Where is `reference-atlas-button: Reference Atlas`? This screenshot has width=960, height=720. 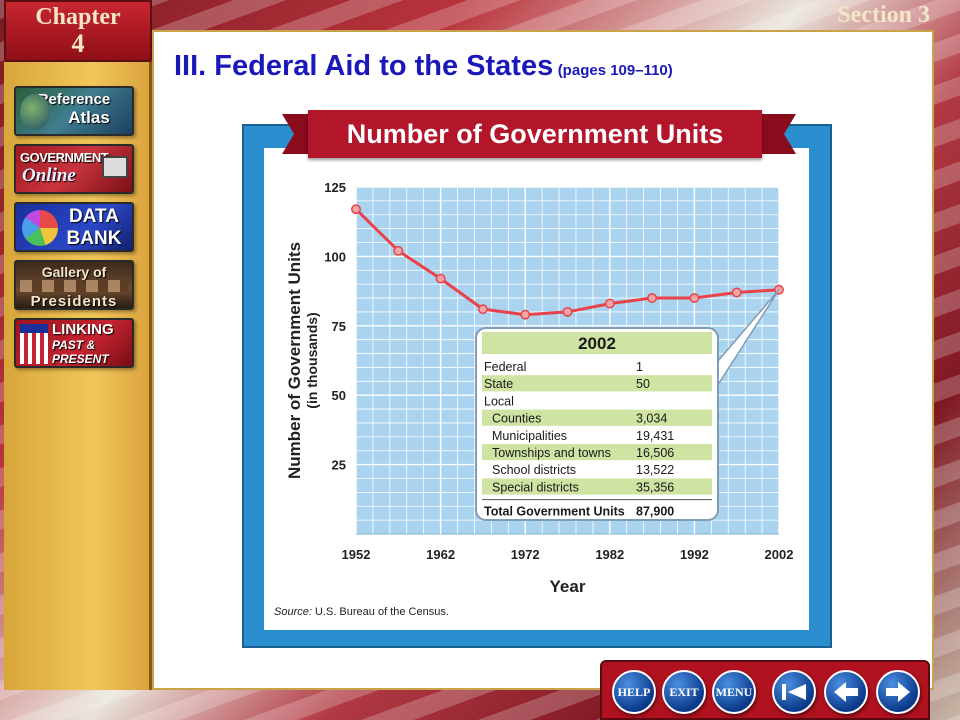
reference-atlas-button: Reference Atlas is located at coordinates (74, 111).